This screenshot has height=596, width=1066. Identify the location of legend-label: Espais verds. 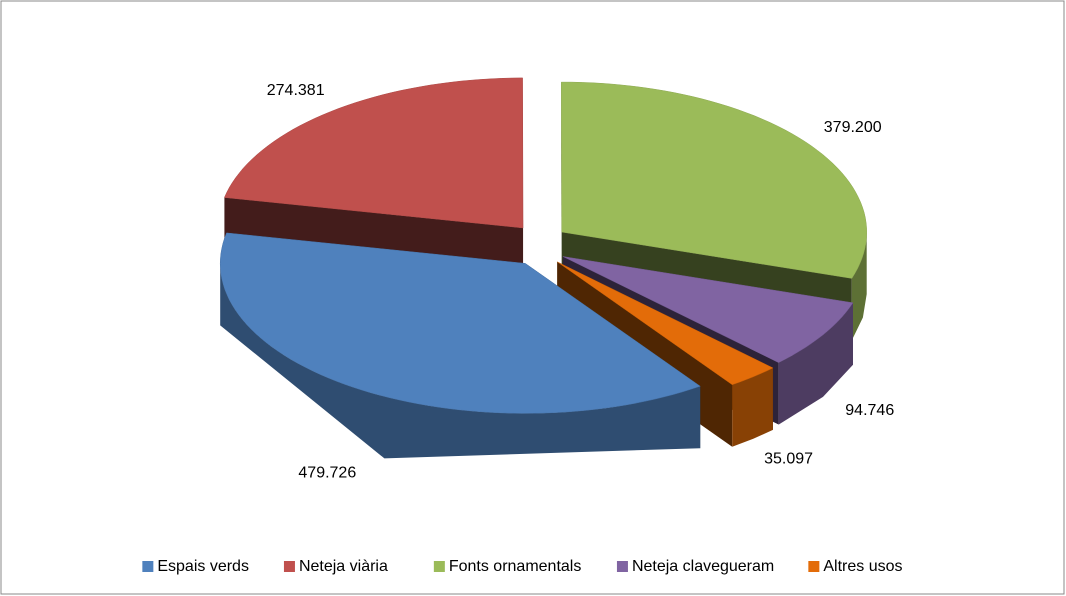
(203, 566).